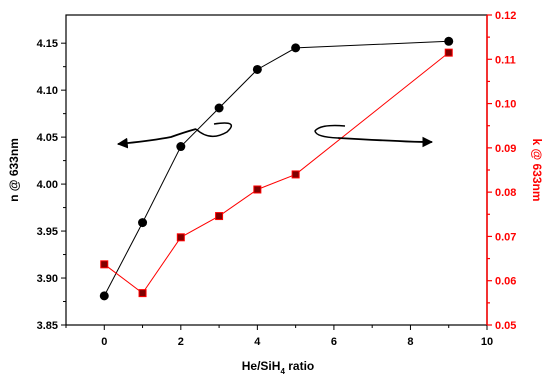 Image resolution: width=543 pixels, height=379 pixels. I want to click on right-y-tick-label: 0.12, so click(505, 16).